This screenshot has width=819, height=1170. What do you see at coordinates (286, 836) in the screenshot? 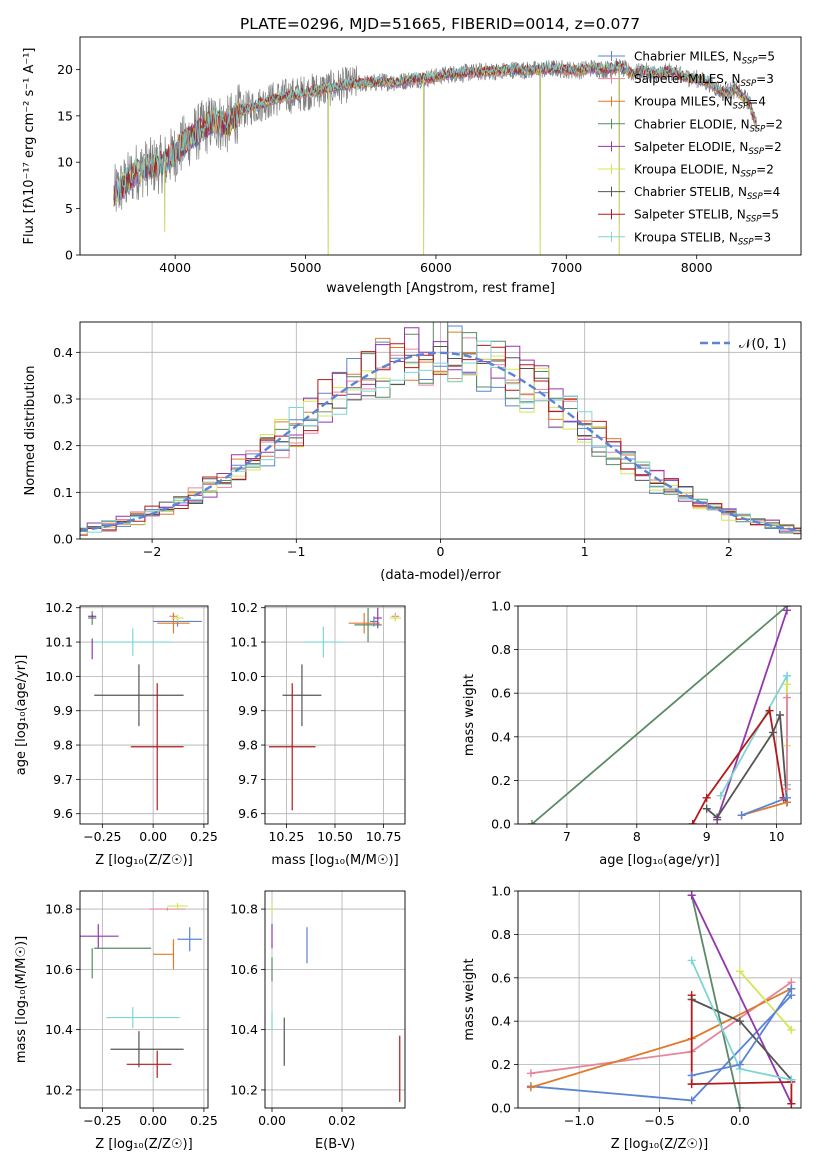
I see `x-tick-label: 10.25` at bounding box center [286, 836].